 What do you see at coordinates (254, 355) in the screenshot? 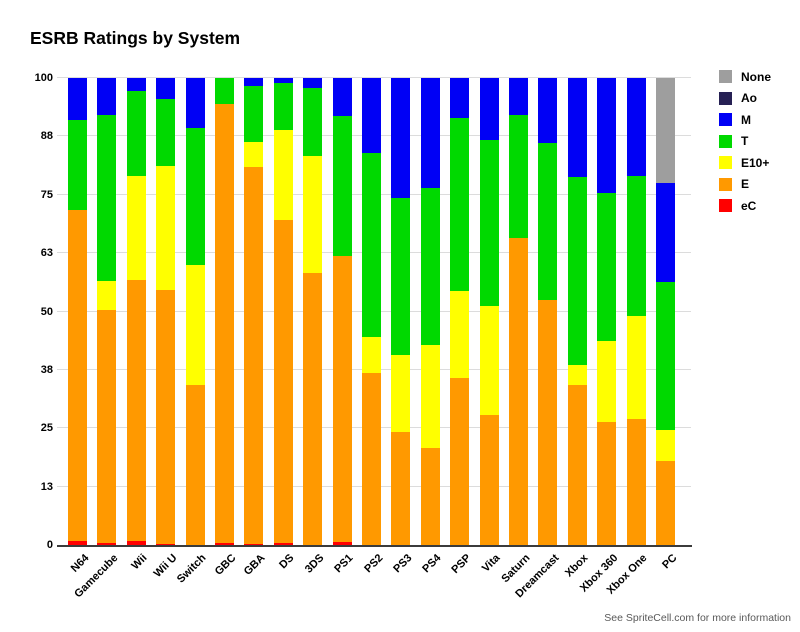
I see `bar-segment-E-GBA` at bounding box center [254, 355].